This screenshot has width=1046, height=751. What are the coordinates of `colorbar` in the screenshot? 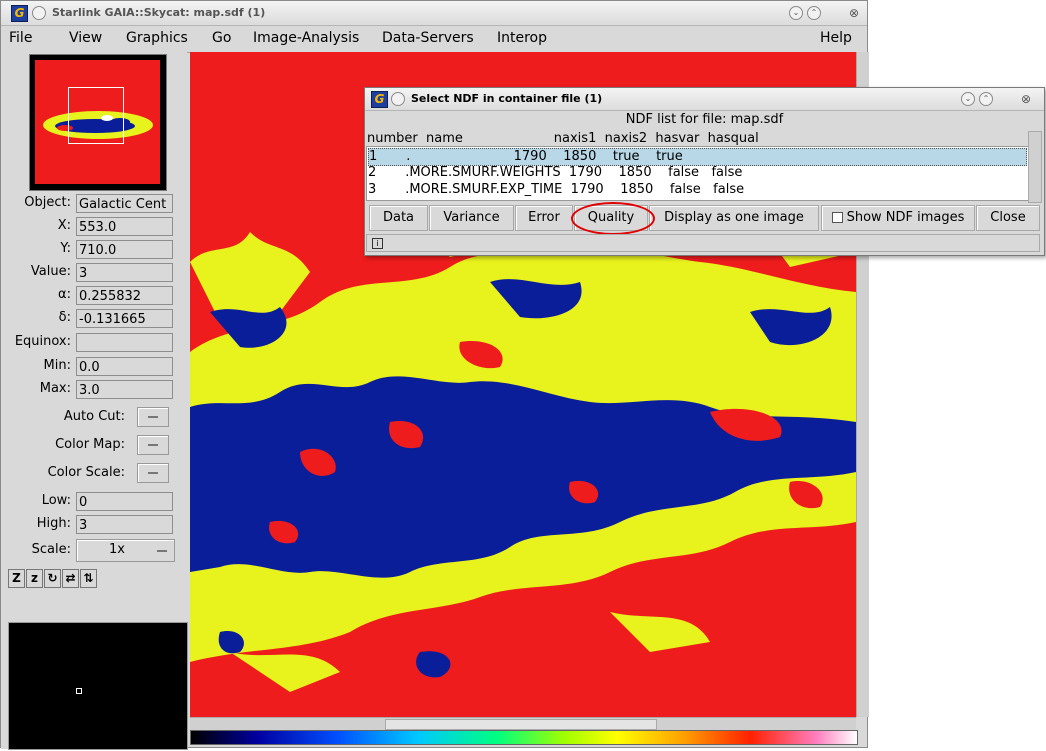 It's located at (524, 737).